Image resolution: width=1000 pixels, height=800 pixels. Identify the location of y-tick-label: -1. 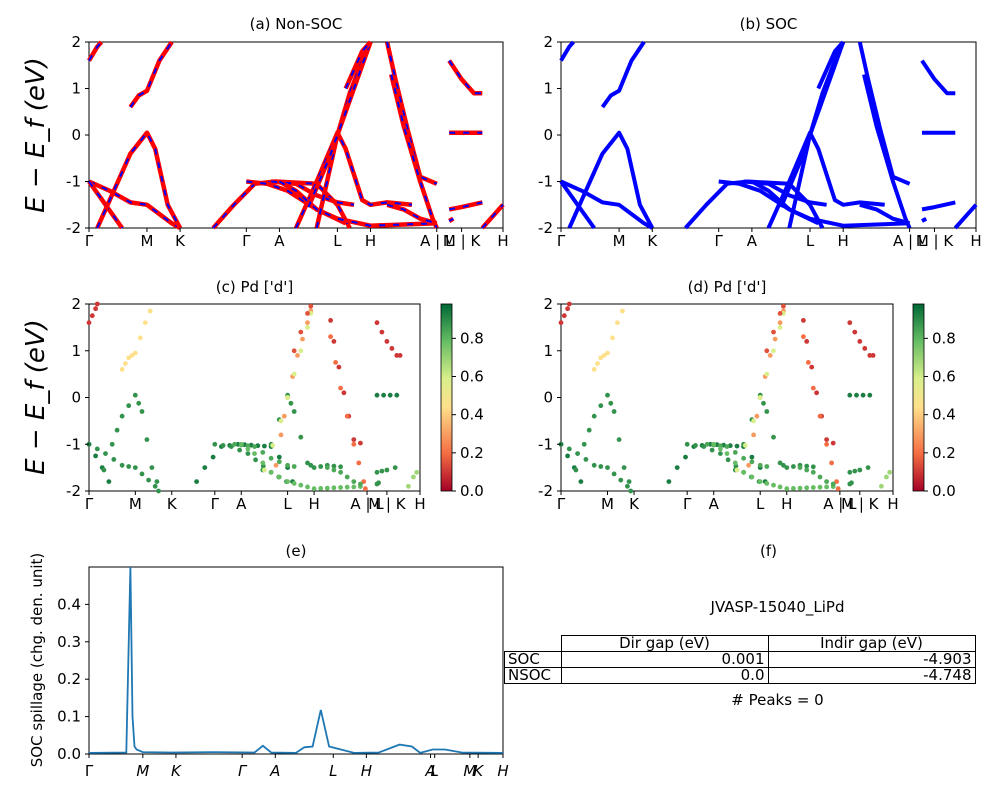
(545, 444).